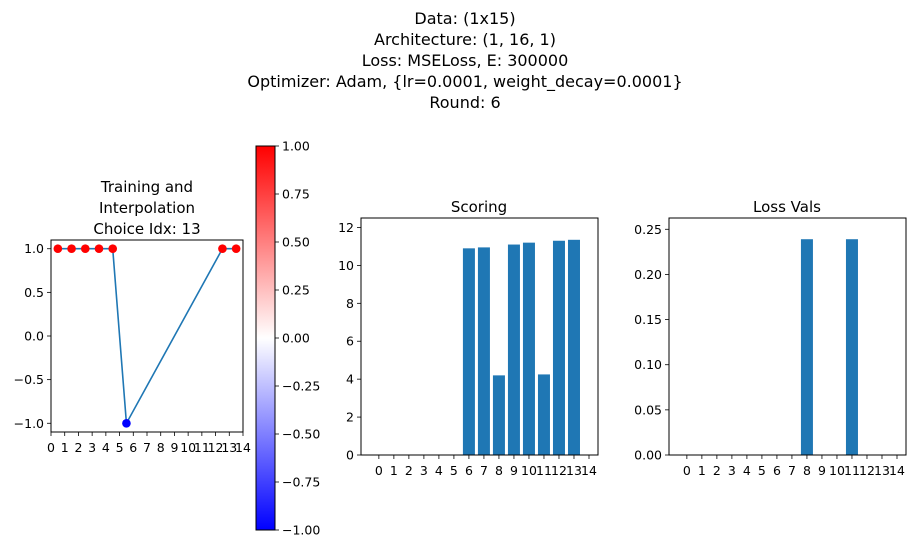 Image resolution: width=924 pixels, height=548 pixels. Describe the element at coordinates (92, 447) in the screenshot. I see `ax1-xtick-label: 3` at that location.